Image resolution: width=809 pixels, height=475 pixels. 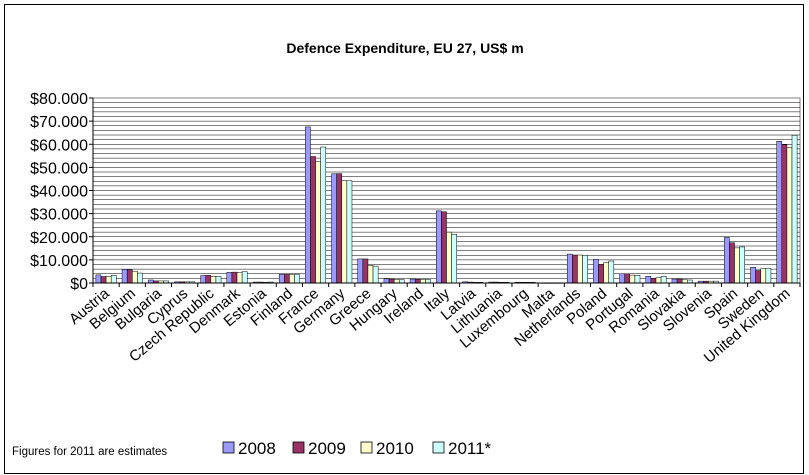 I want to click on y-tick-label: $0, so click(x=79, y=284).